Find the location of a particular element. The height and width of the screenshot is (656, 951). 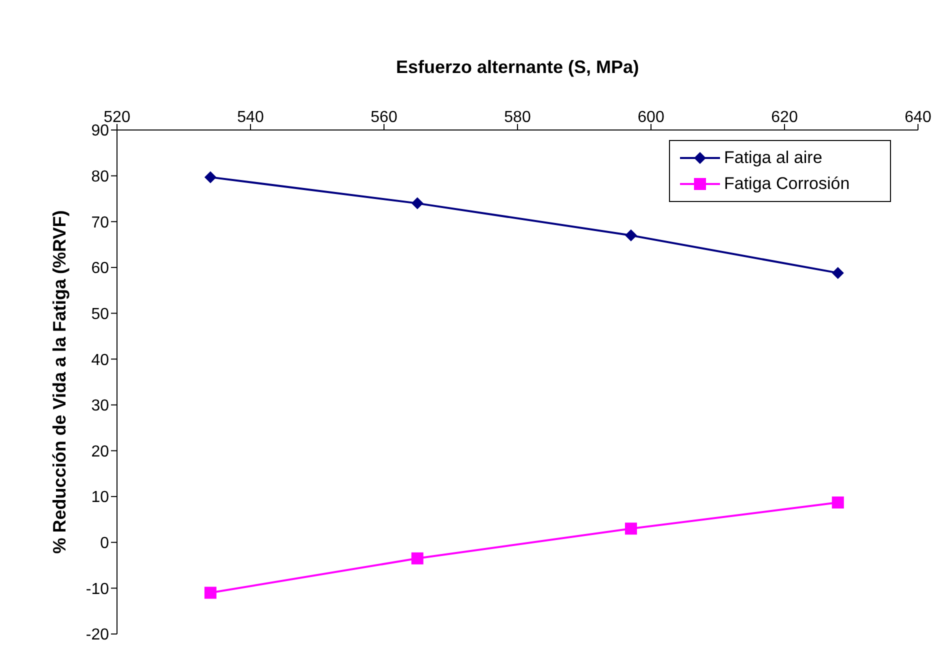

y-axis-title: % Reducción de Vida a la Fatiga (%RVF) is located at coordinates (59, 382).